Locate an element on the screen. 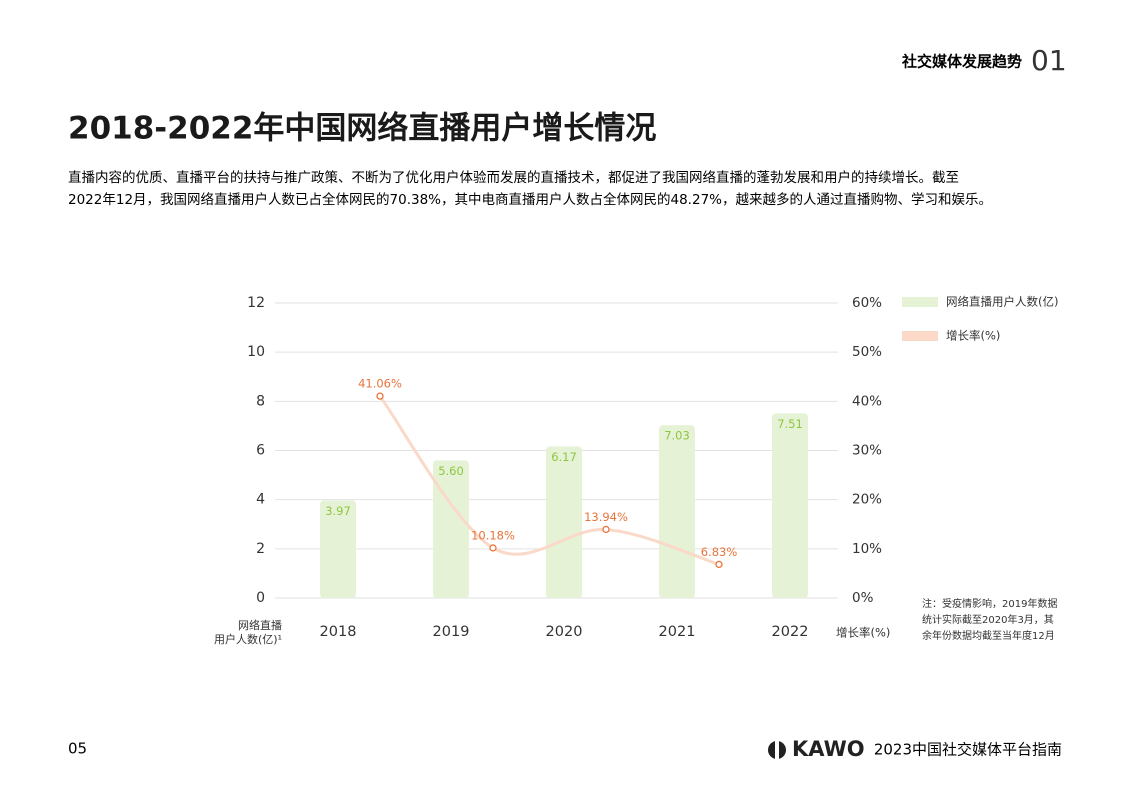 This screenshot has height=805, width=1130. page-title: 2018-2022年中国网络直播用户增长情况 is located at coordinates (362, 129).